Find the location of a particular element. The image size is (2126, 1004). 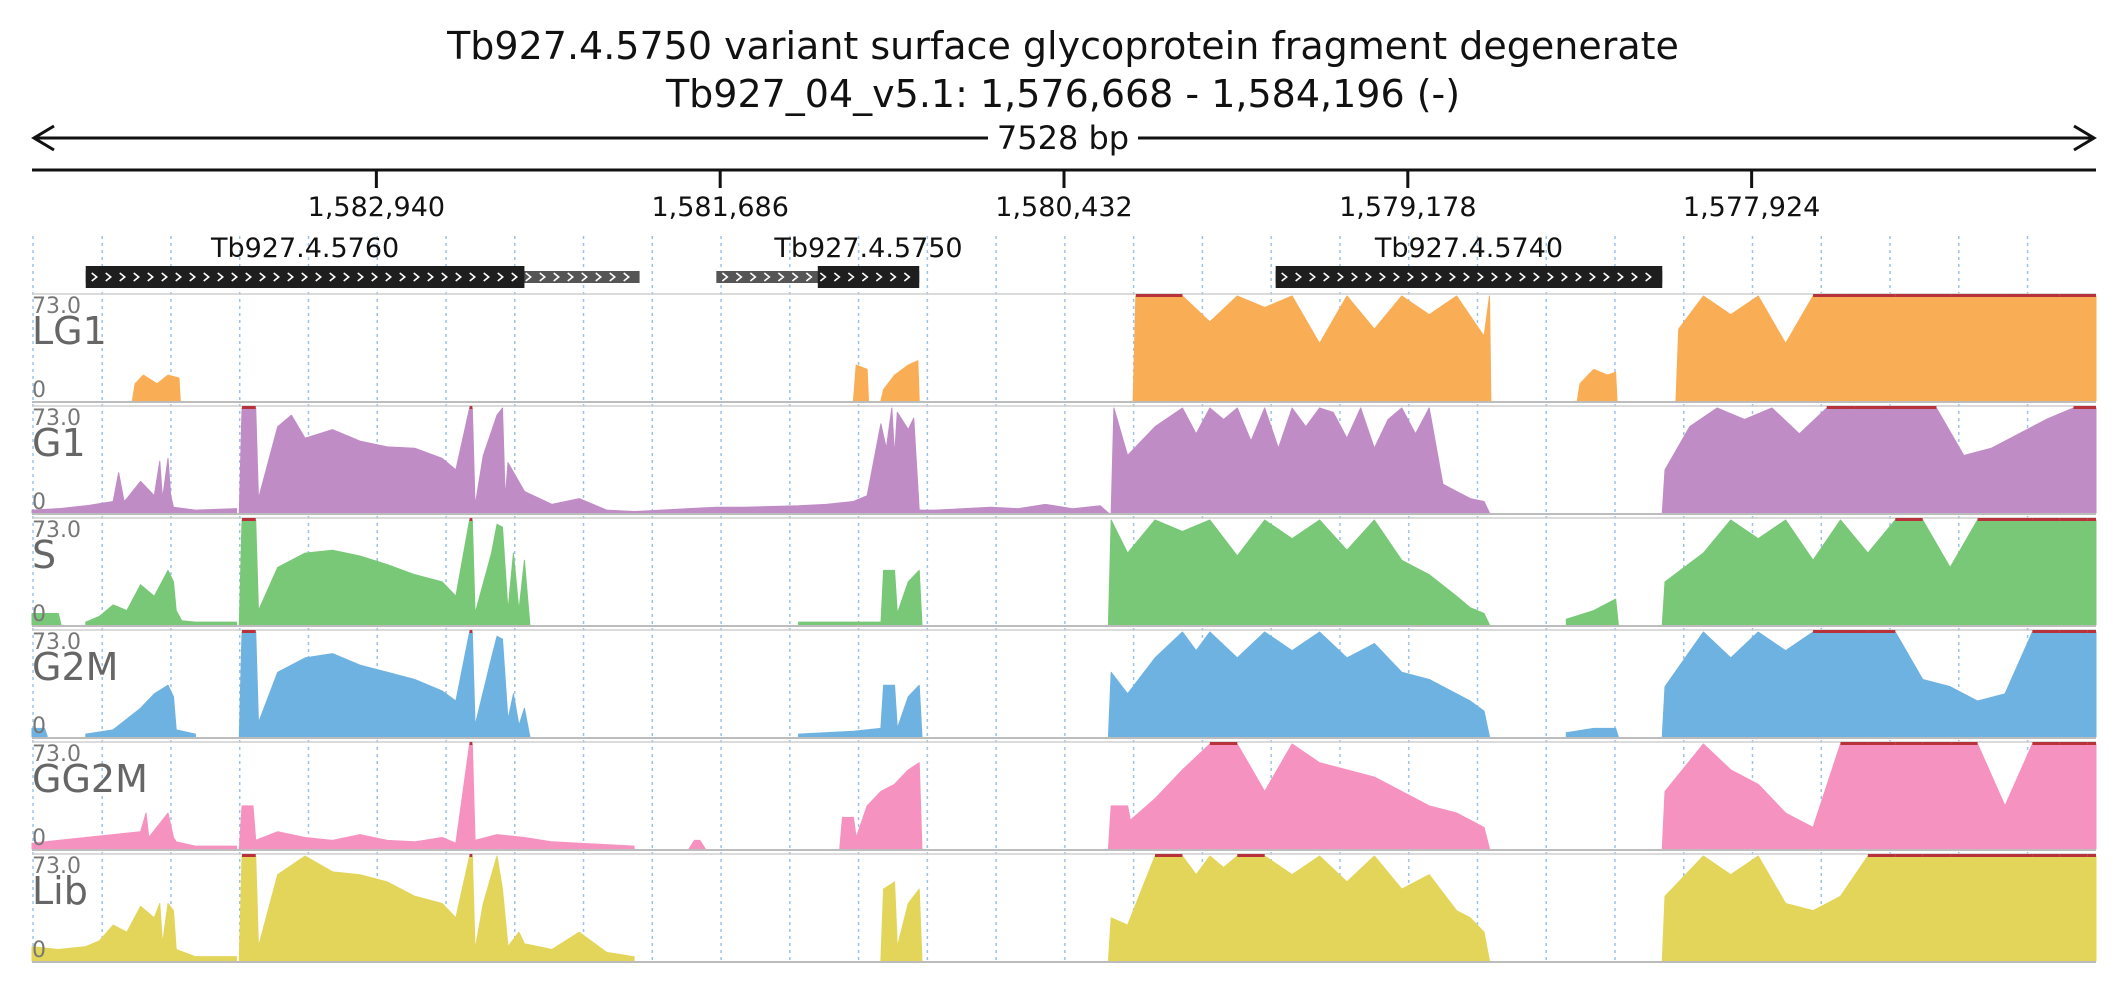

span-label: 7528 bp is located at coordinates (1063, 138).